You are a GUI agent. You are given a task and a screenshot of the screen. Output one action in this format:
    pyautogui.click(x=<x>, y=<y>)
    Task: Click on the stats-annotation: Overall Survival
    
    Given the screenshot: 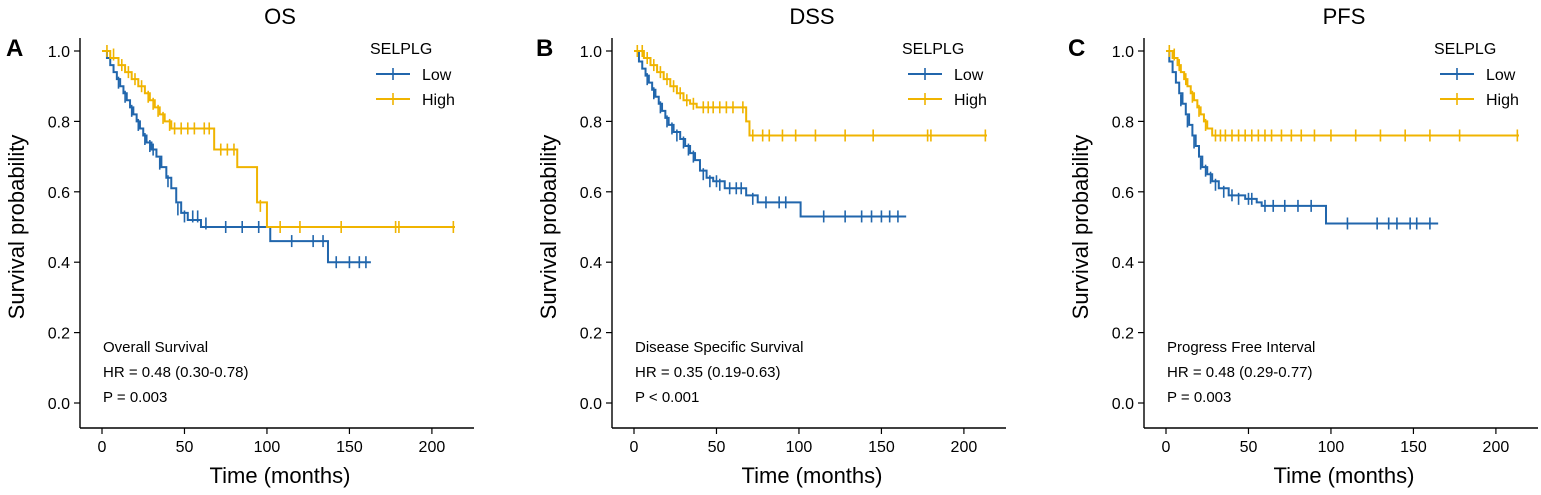 What is the action you would take?
    pyautogui.click(x=155, y=347)
    